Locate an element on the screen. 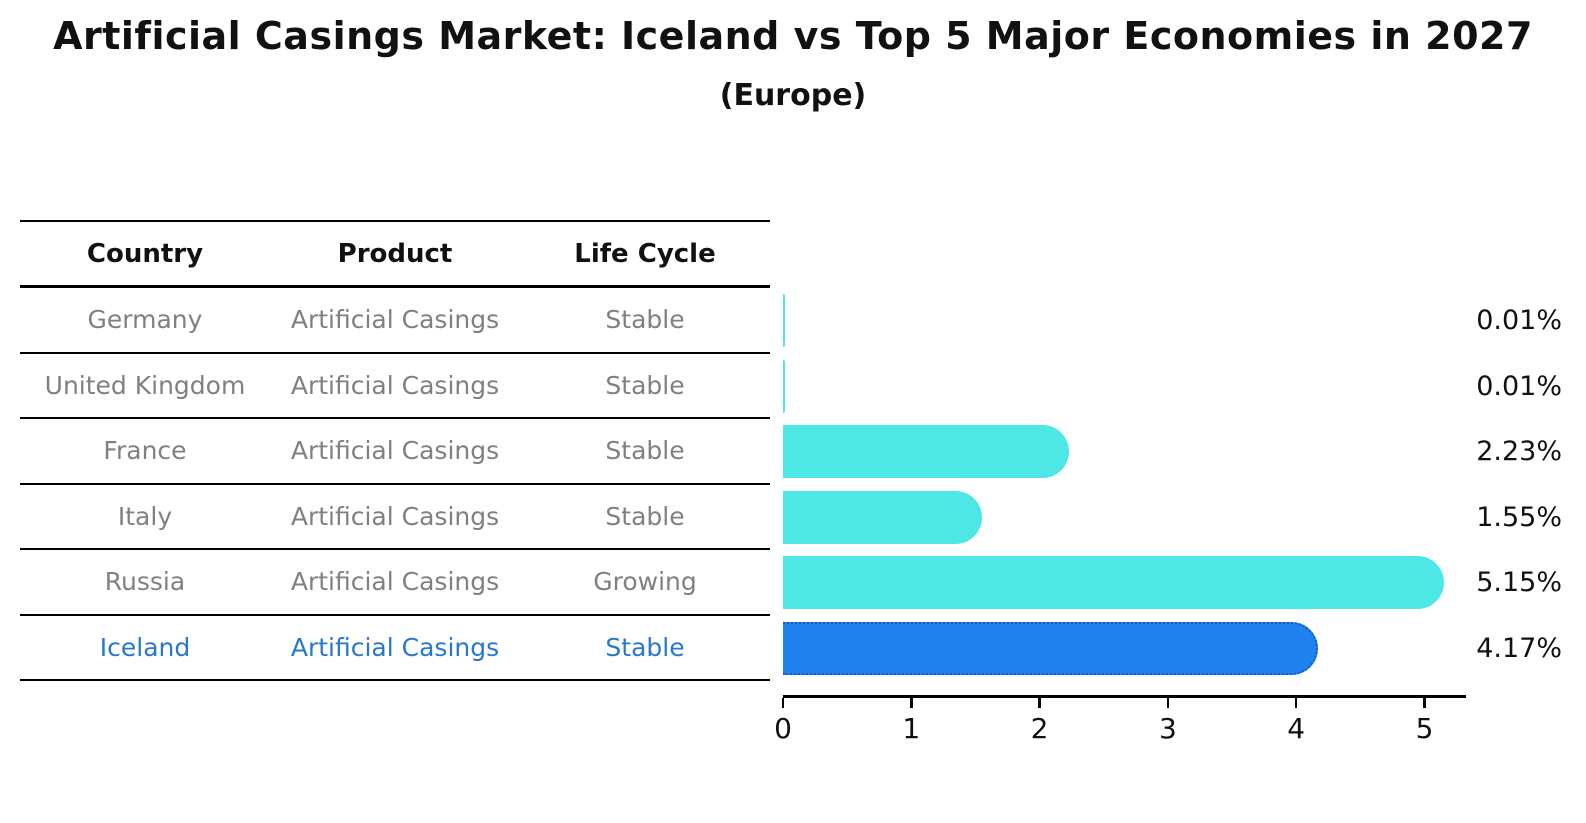  bar-france is located at coordinates (926, 452).